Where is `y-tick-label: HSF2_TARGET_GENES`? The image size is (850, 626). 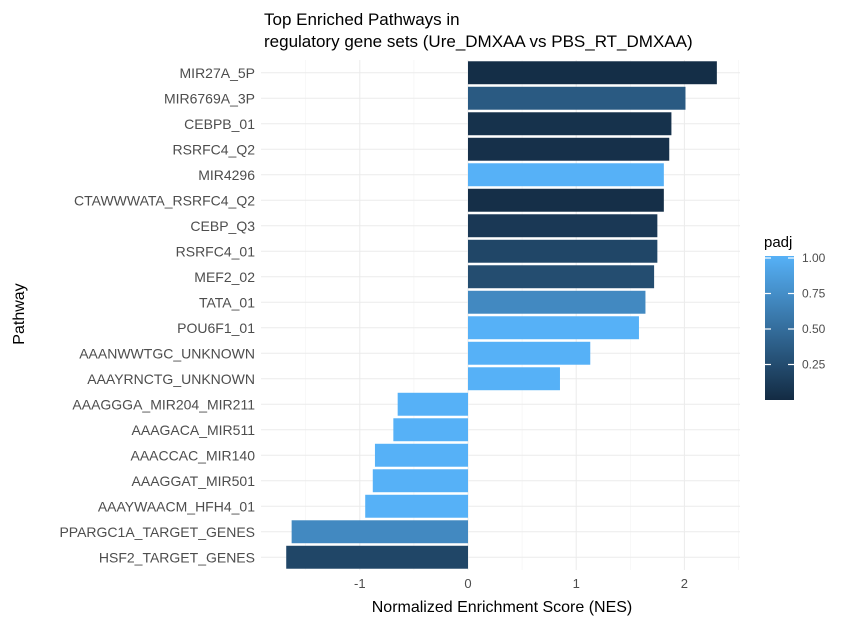
y-tick-label: HSF2_TARGET_GENES is located at coordinates (177, 557).